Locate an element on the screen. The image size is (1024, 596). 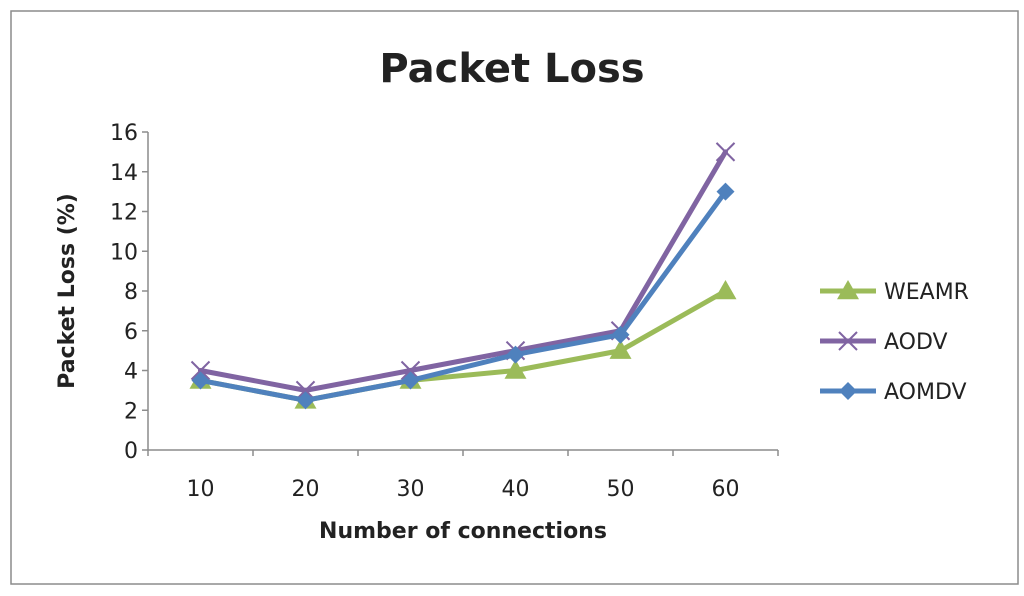
x-tick-label: 30 is located at coordinates (411, 489).